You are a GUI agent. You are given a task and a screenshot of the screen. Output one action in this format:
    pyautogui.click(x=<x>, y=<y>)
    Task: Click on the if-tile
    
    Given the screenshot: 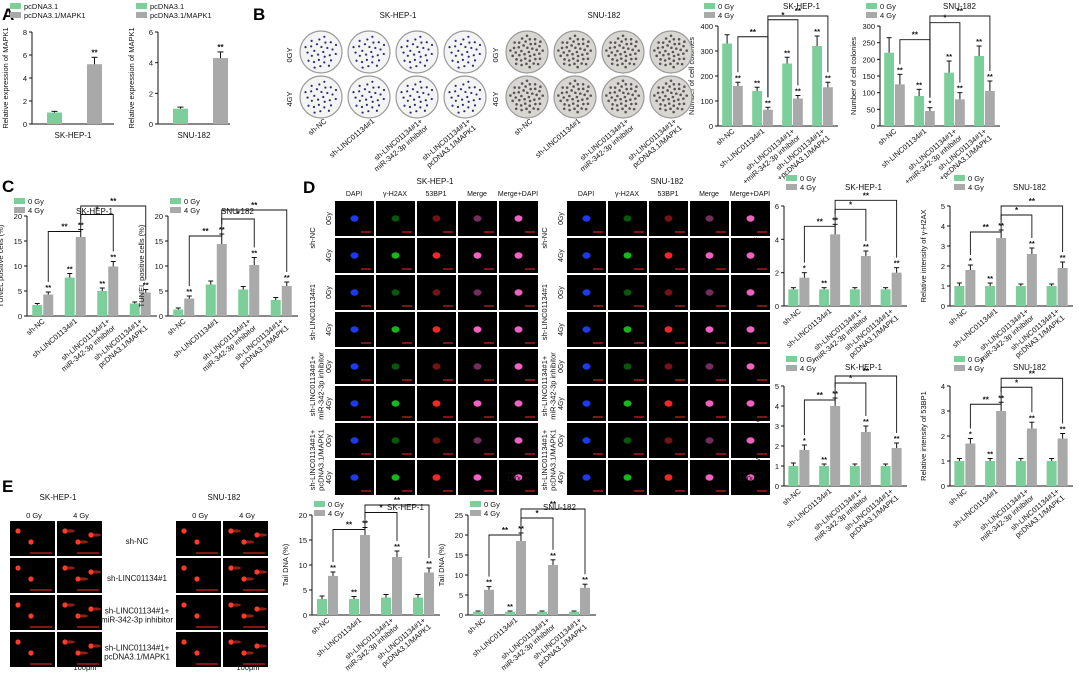 What is the action you would take?
    pyautogui.click(x=668, y=440)
    